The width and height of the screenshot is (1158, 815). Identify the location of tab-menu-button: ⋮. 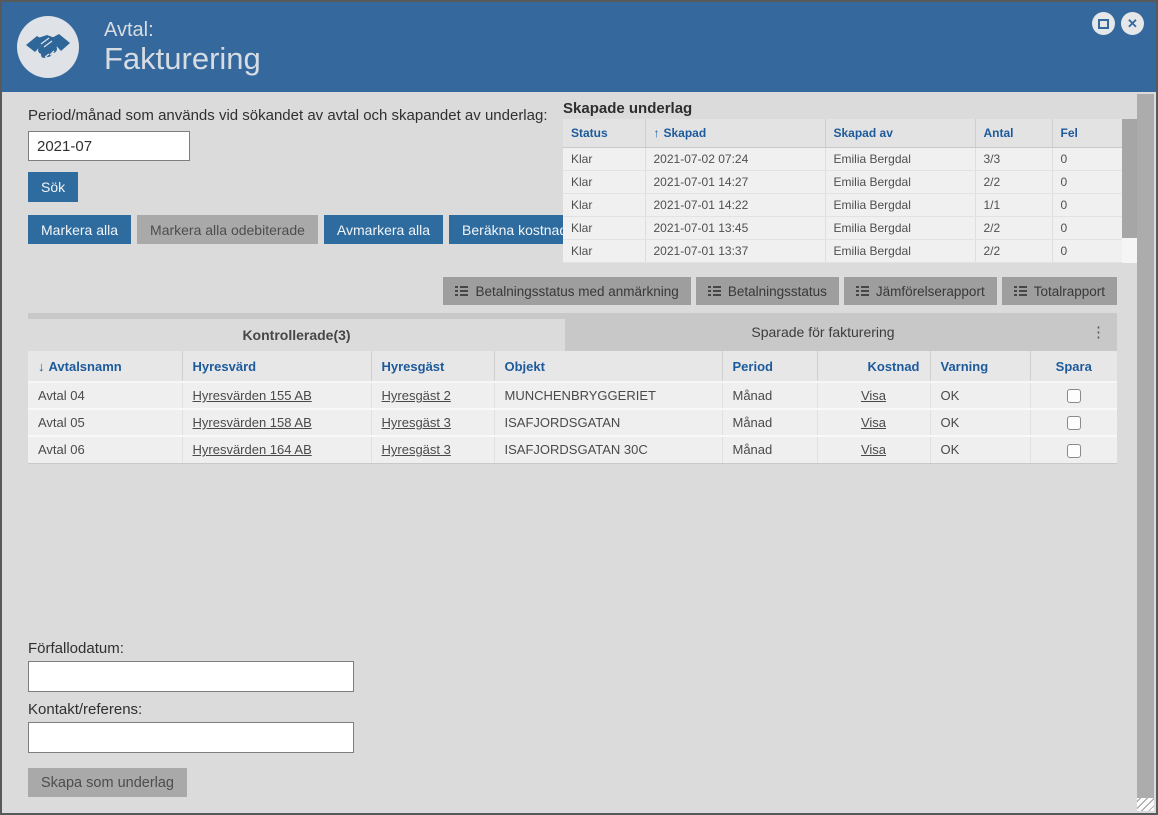
(1098, 332).